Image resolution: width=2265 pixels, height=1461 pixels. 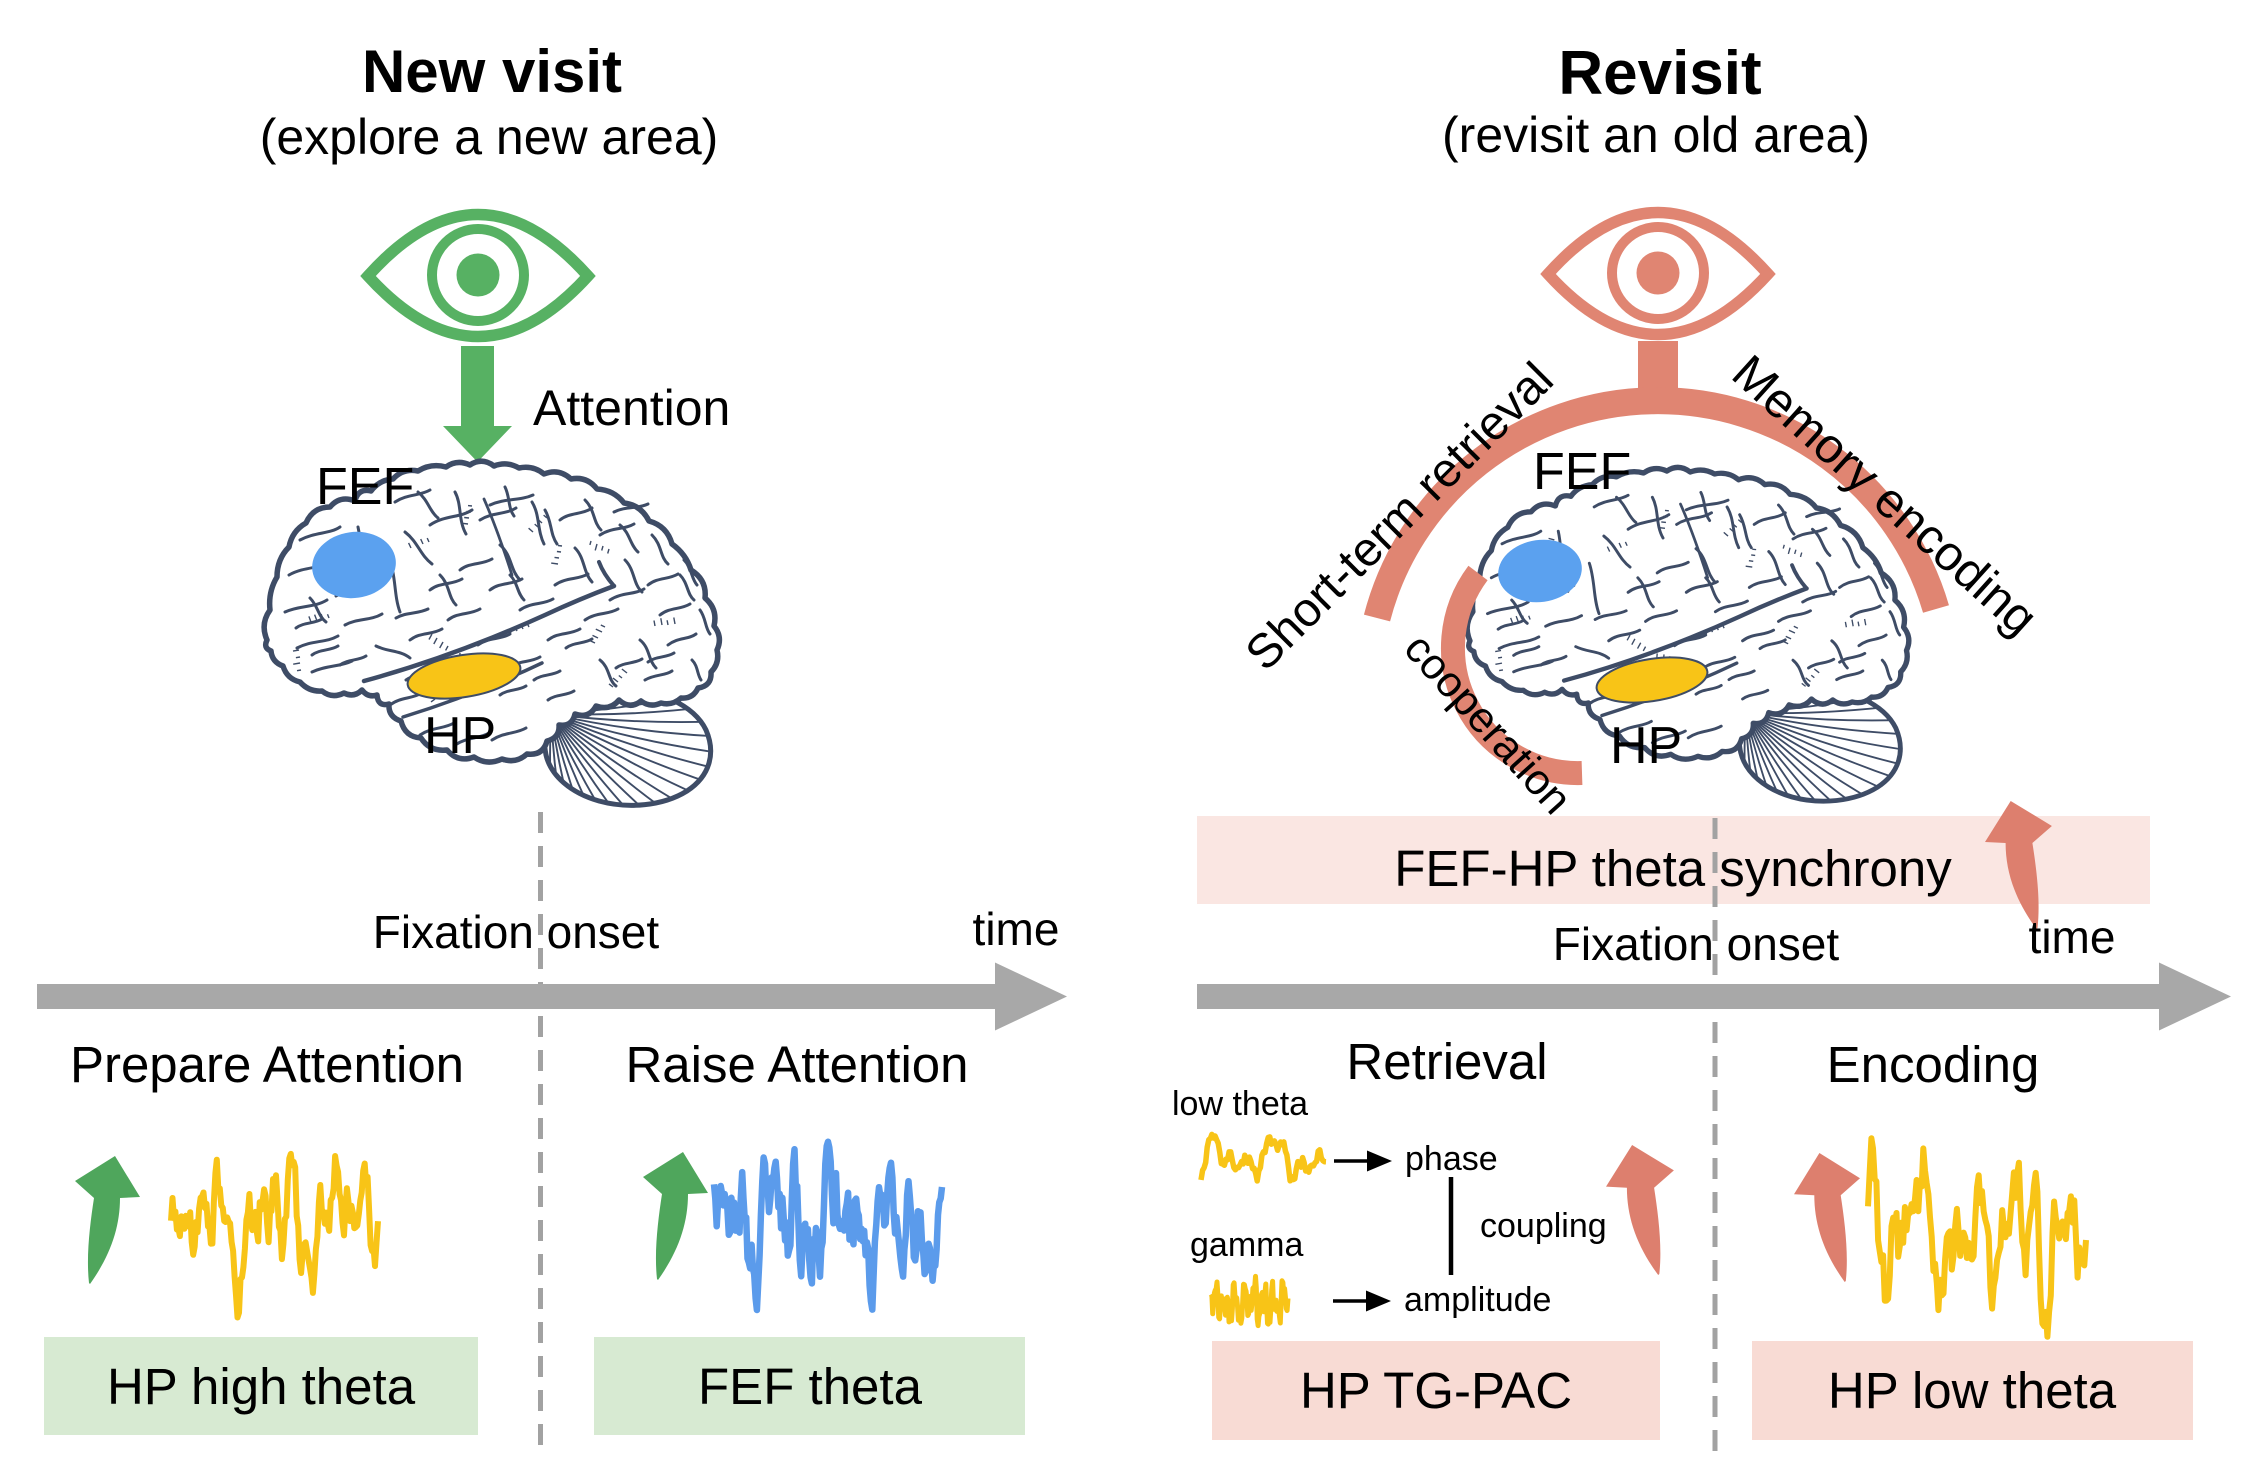 What do you see at coordinates (631, 408) in the screenshot?
I see `svg-text: Attention` at bounding box center [631, 408].